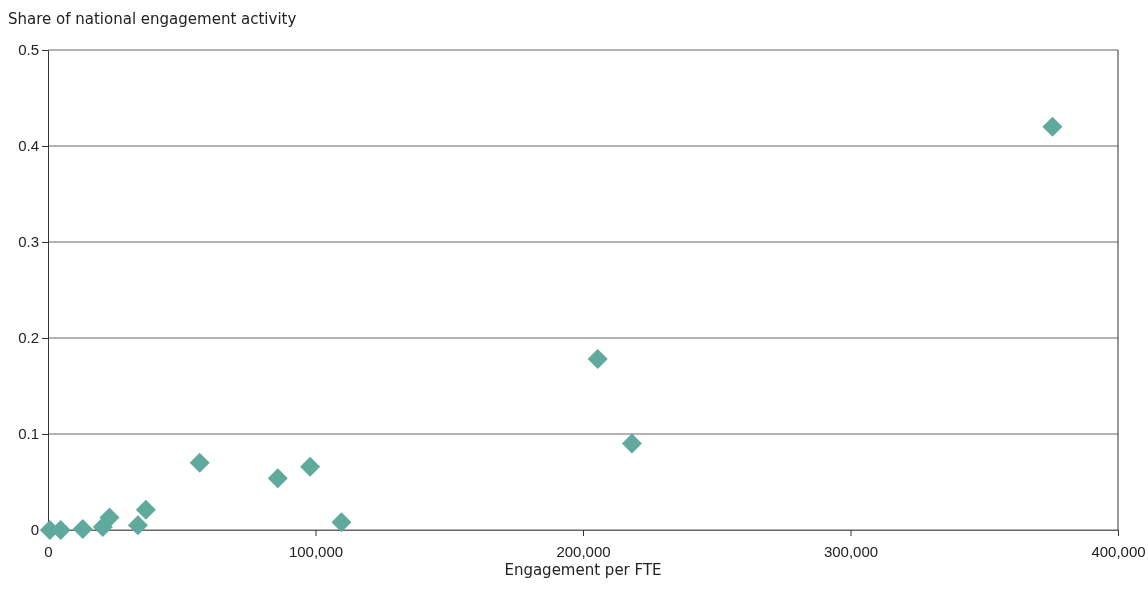  Describe the element at coordinates (28, 146) in the screenshot. I see `y-tick-label: 0.4` at that location.